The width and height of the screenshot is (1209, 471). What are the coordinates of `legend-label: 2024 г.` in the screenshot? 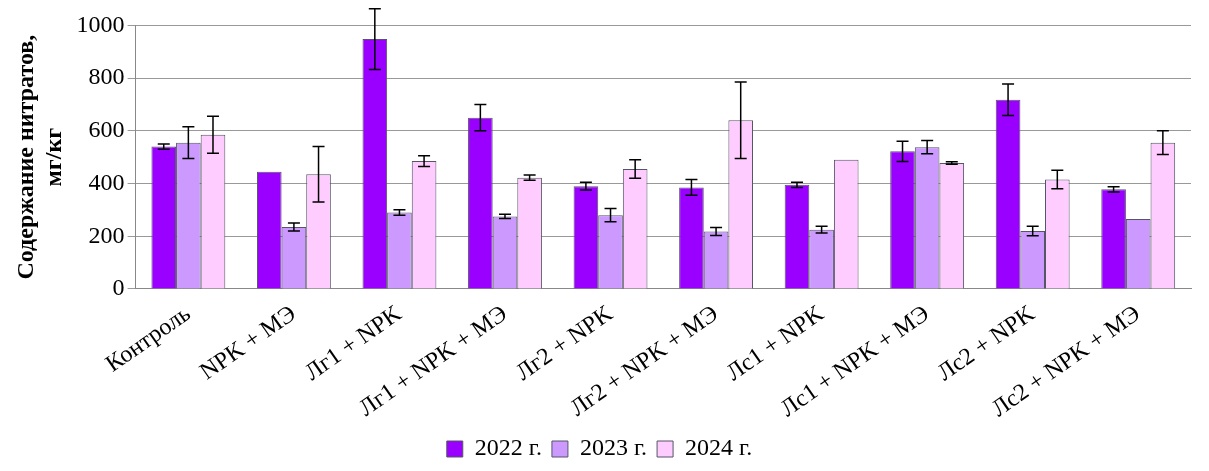 It's located at (719, 447).